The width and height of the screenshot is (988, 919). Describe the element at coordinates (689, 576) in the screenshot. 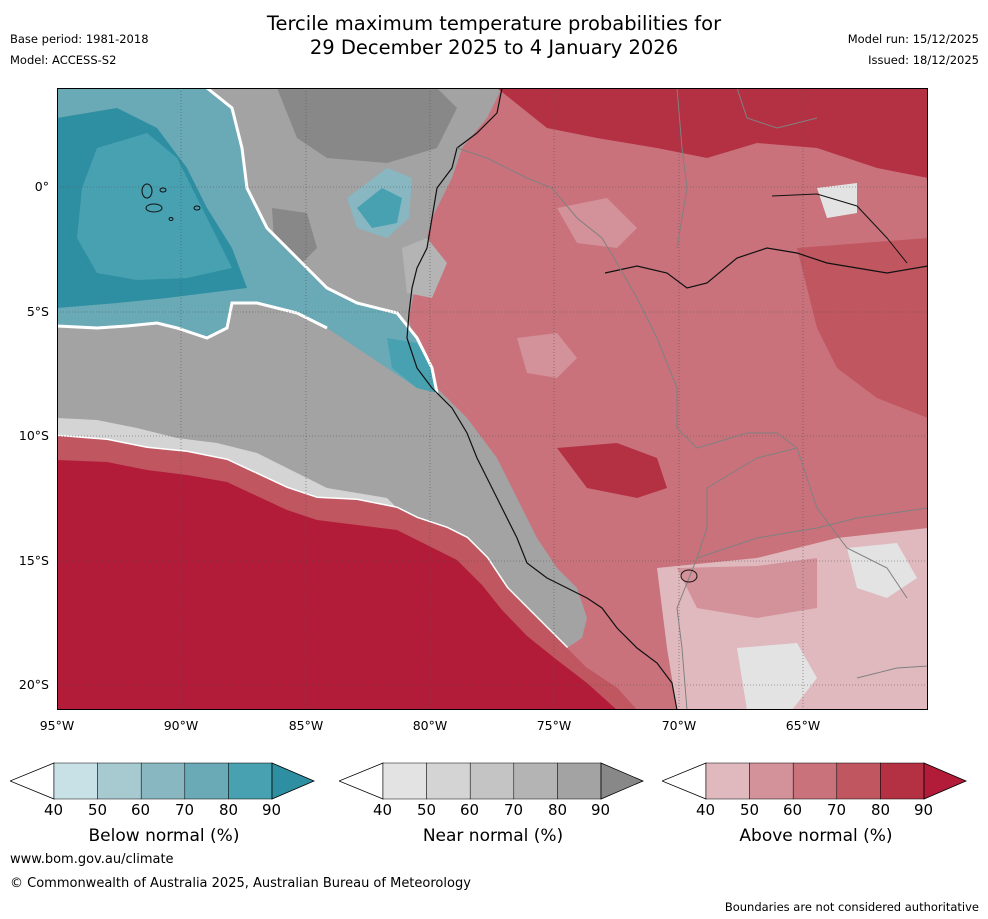

I see `lake-titicaca` at that location.